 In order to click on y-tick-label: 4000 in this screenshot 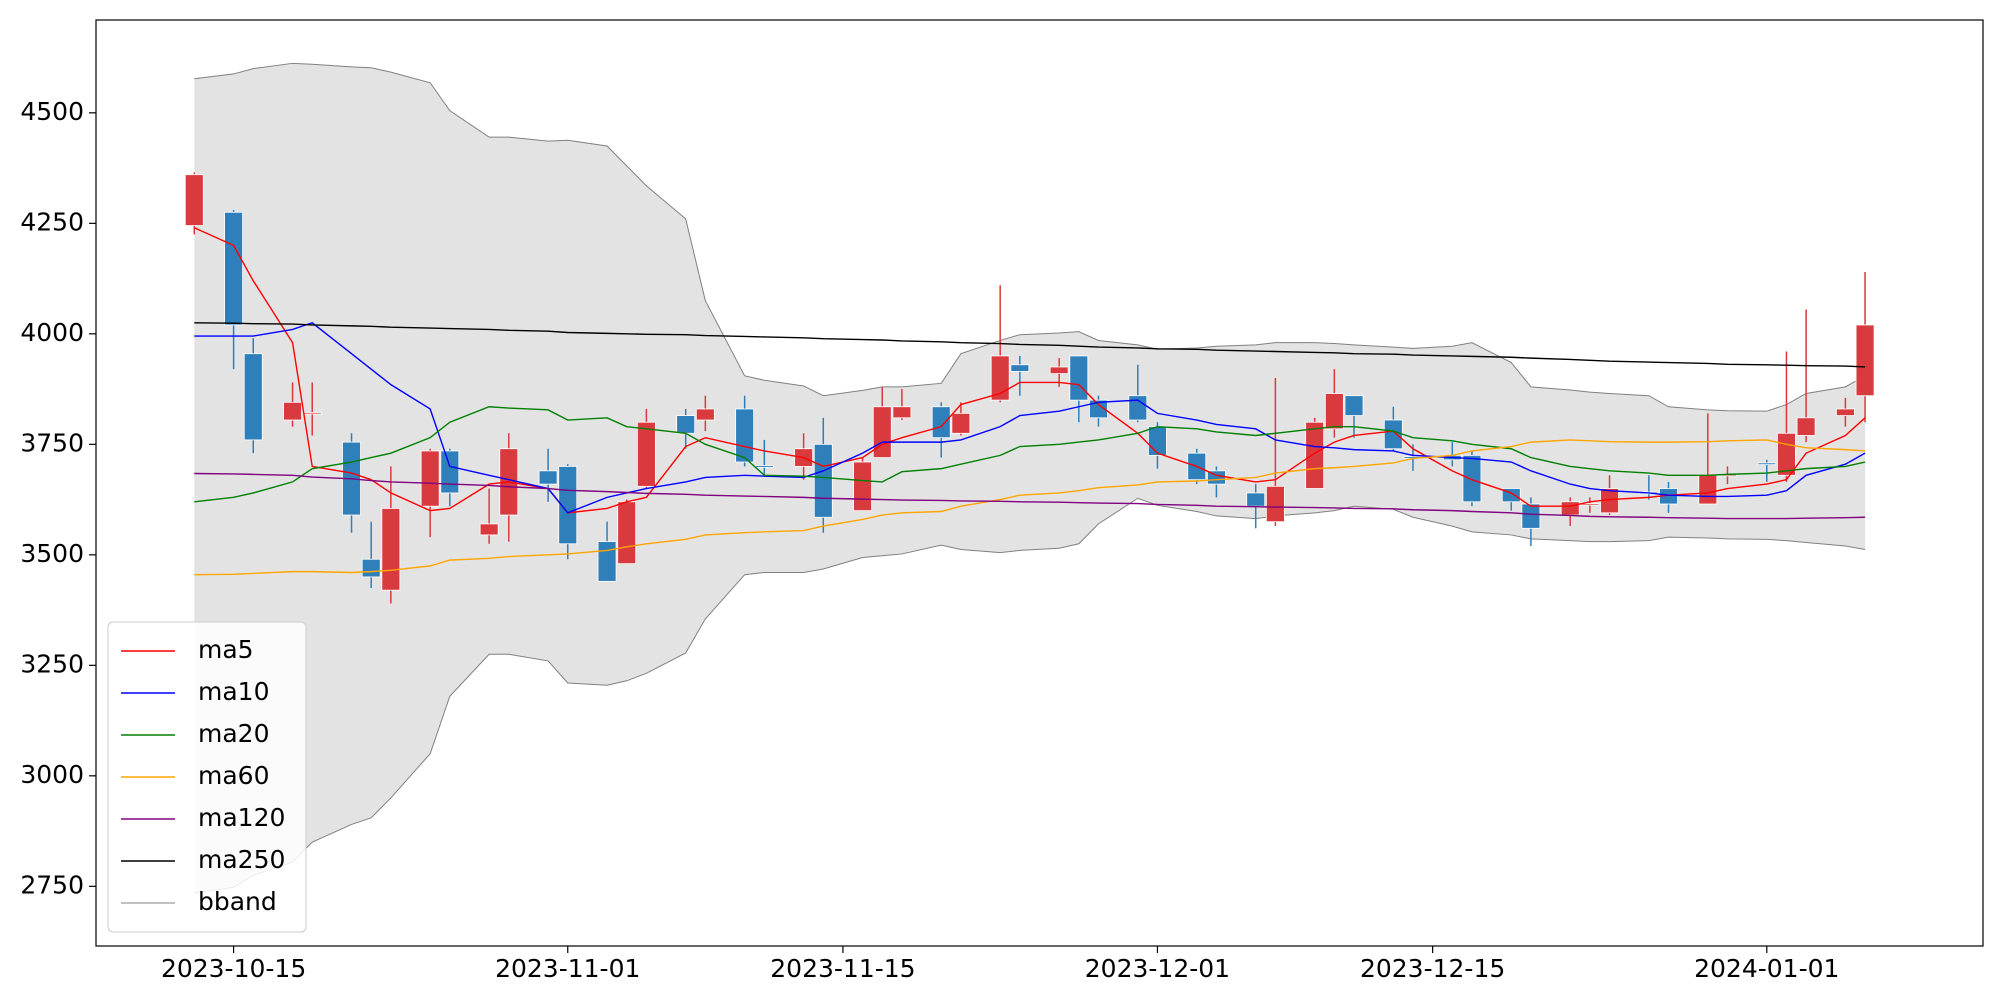, I will do `click(52, 332)`.